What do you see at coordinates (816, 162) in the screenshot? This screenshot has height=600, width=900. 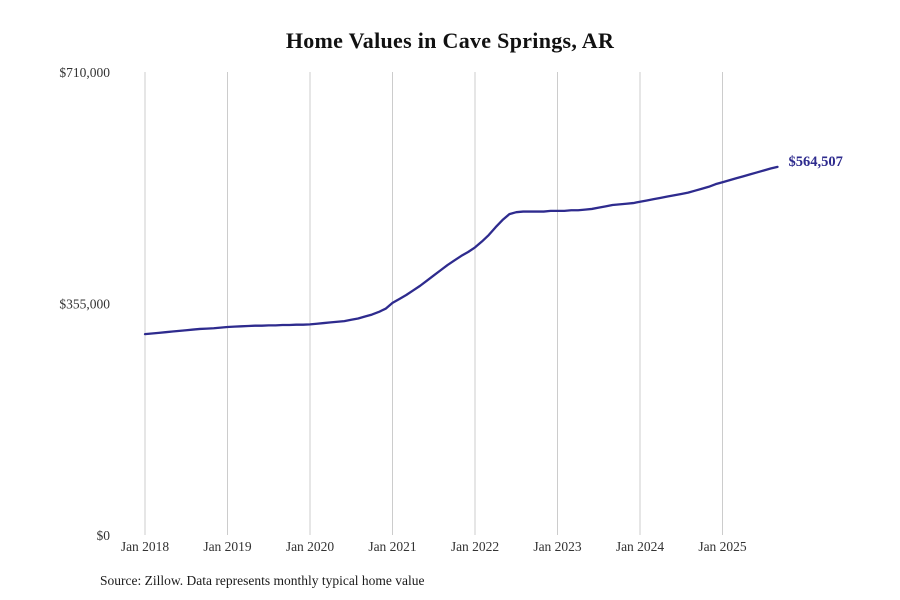 I see `end-value-label: $564,507` at bounding box center [816, 162].